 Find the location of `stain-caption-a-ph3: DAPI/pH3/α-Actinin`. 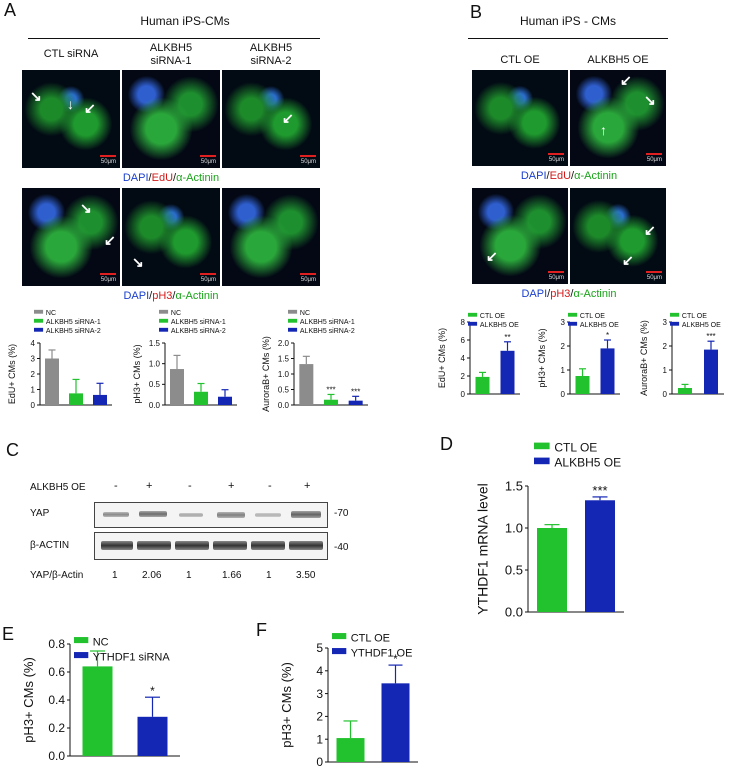

stain-caption-a-ph3: DAPI/pH3/α-Actinin is located at coordinates (171, 296).